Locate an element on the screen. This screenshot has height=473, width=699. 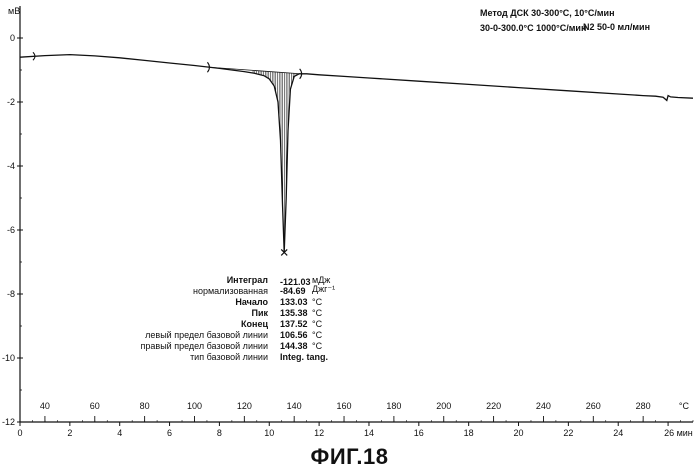
time-tick-label: 22 is located at coordinates (568, 433).